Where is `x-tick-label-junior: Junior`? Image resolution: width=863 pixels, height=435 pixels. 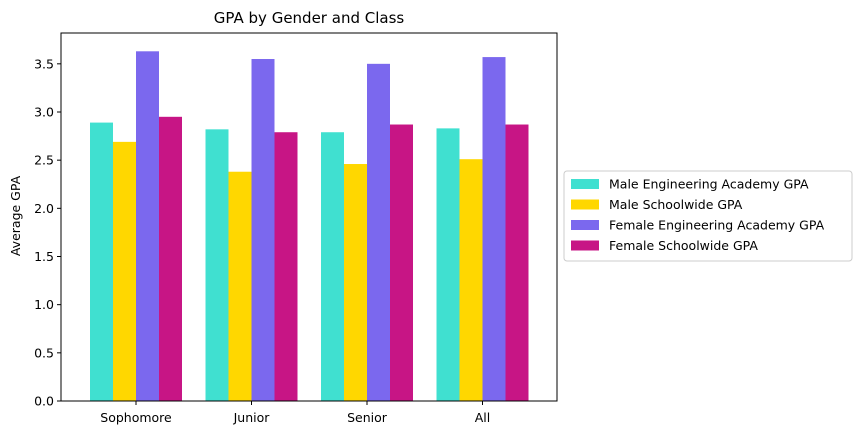 x-tick-label-junior: Junior is located at coordinates (252, 417).